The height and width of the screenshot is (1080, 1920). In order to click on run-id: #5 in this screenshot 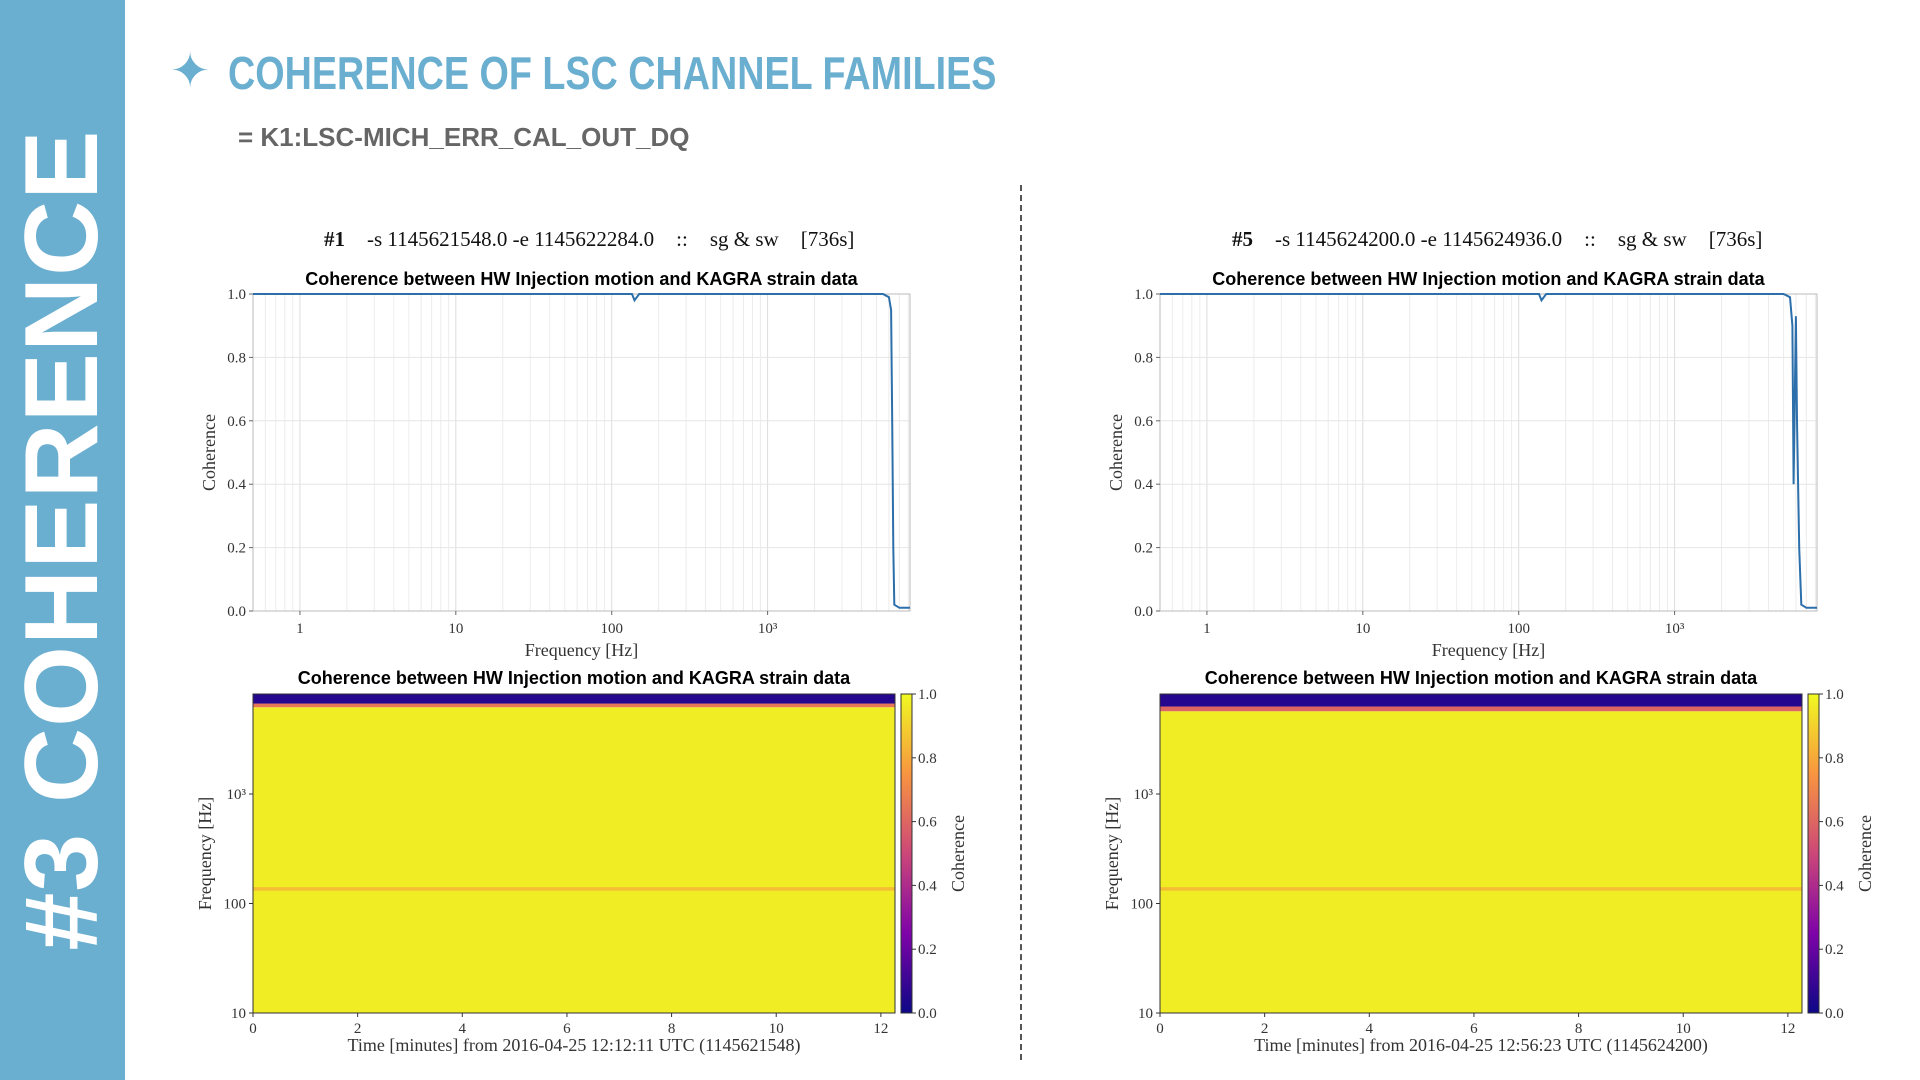, I will do `click(1242, 239)`.